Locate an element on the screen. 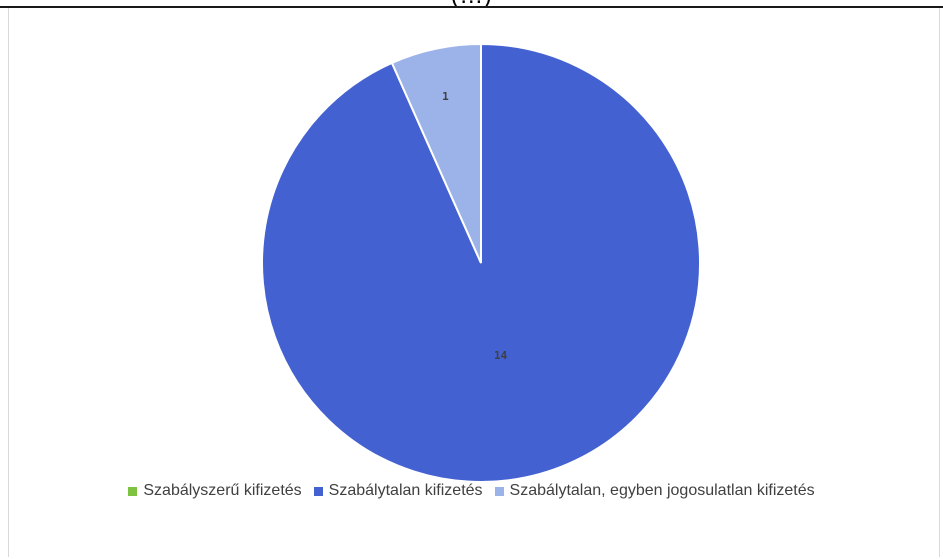 The image size is (943, 559). top-divider is located at coordinates (471, 7).